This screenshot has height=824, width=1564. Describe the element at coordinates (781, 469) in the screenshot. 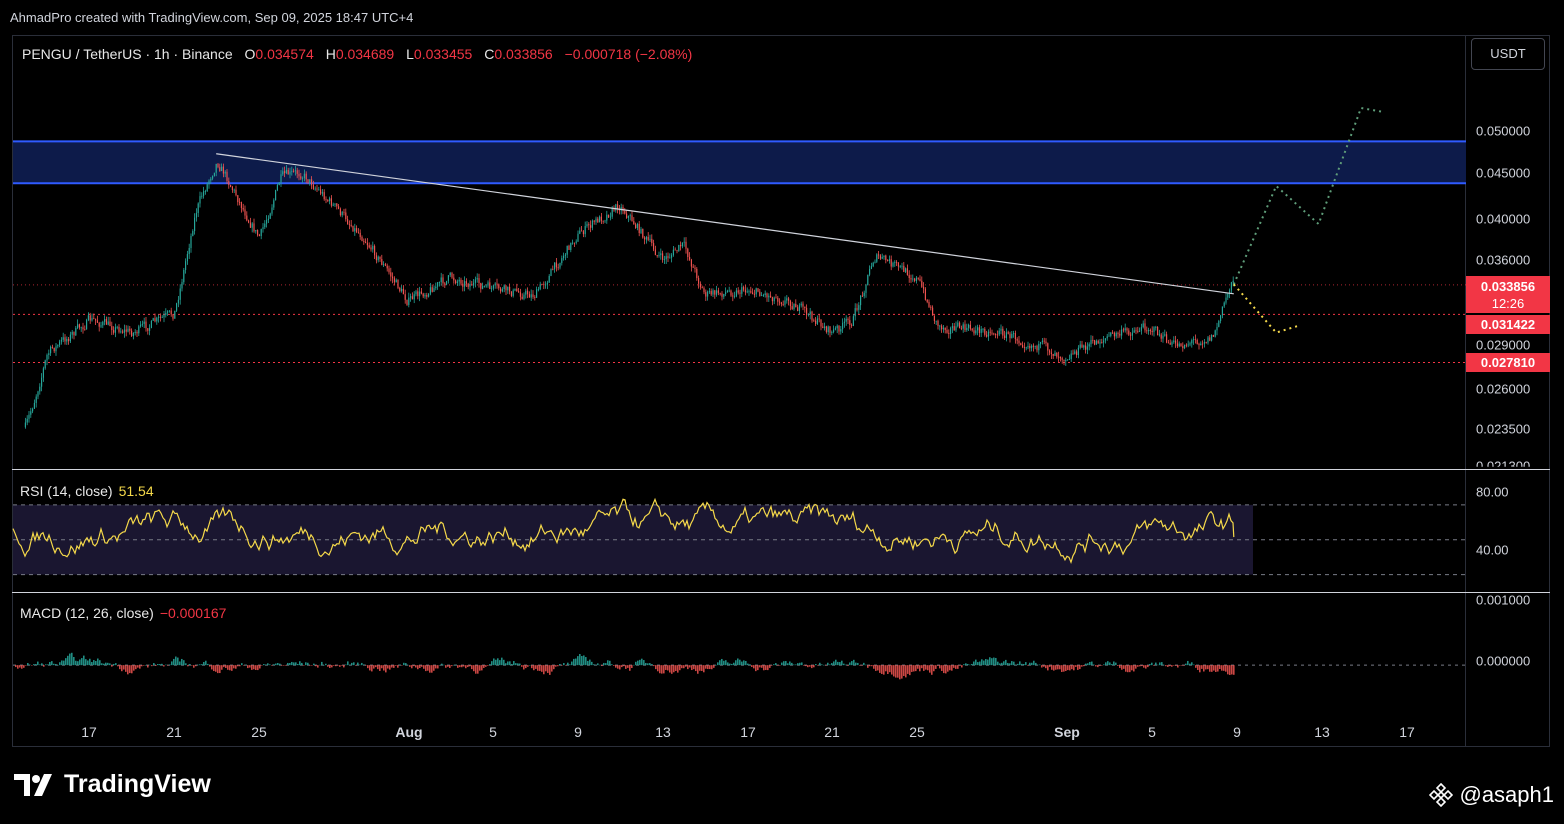

I see `pane-separator-rsi` at that location.